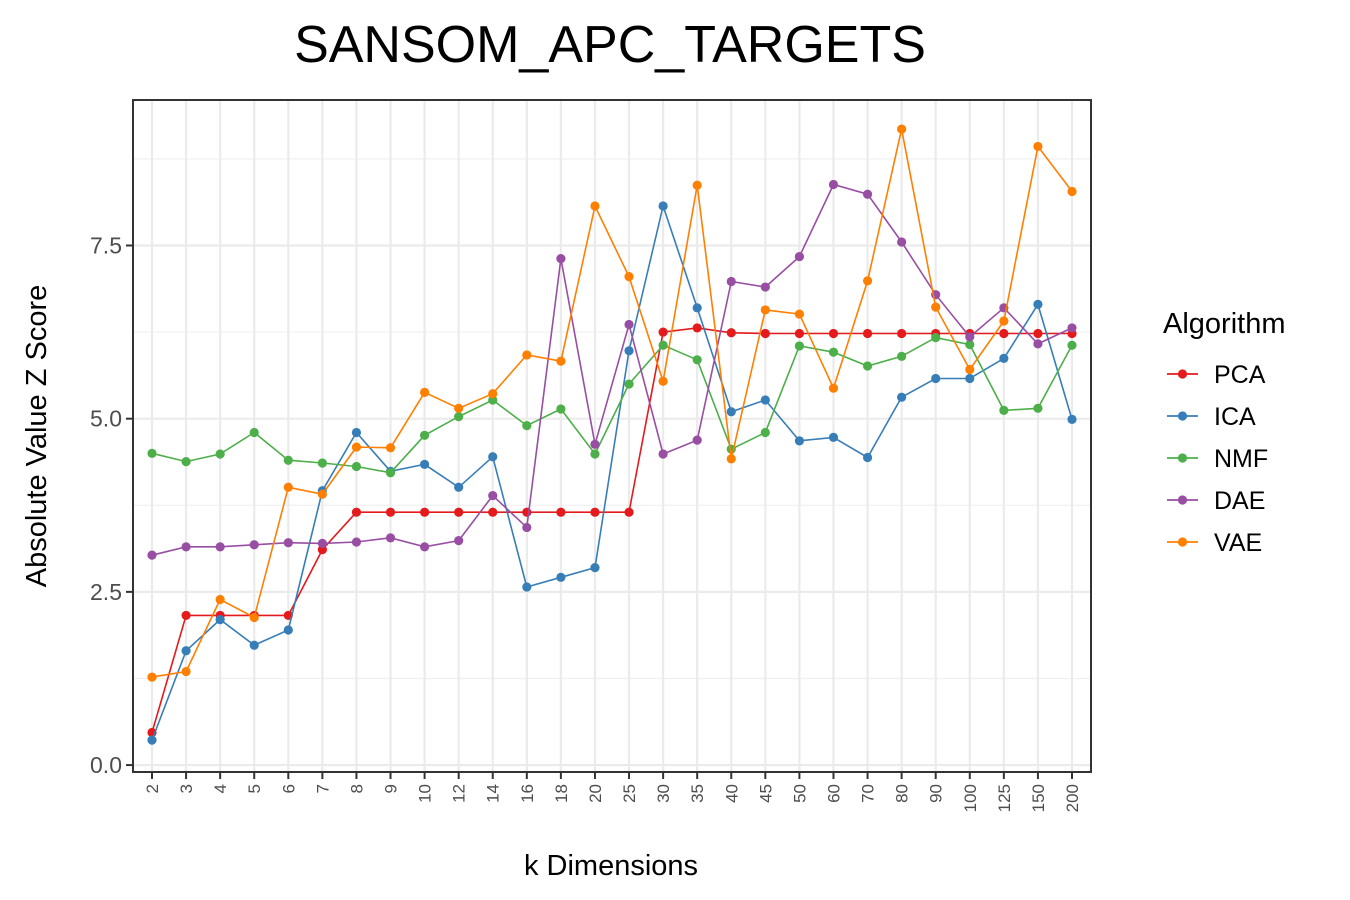  What do you see at coordinates (459, 793) in the screenshot?
I see `x-tick-label: 12` at bounding box center [459, 793].